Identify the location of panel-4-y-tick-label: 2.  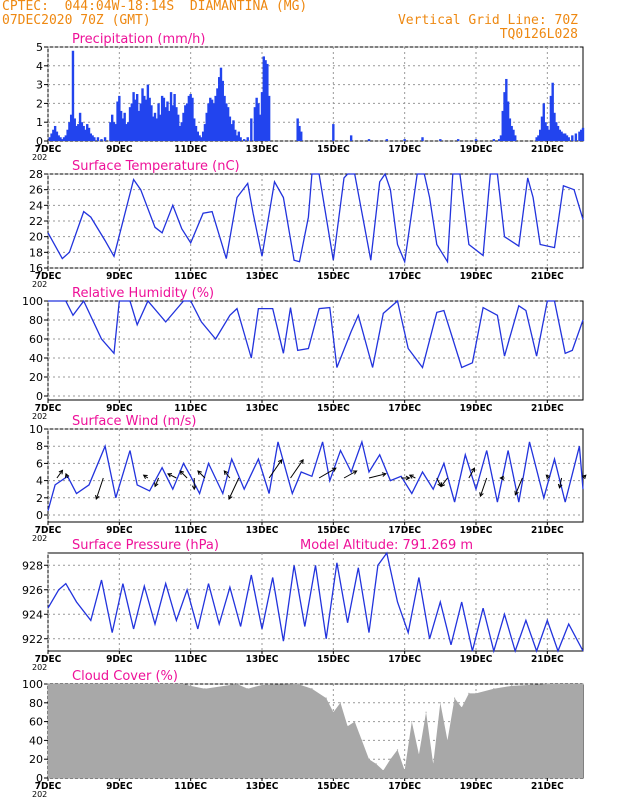
(39, 498).